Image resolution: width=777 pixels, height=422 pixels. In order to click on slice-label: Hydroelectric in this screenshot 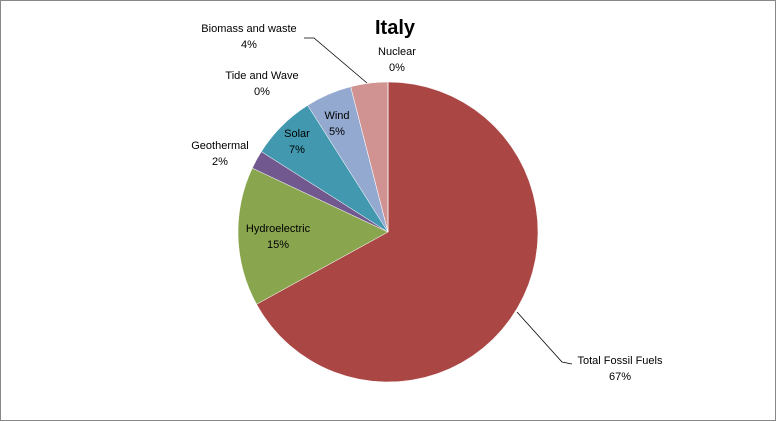, I will do `click(278, 229)`.